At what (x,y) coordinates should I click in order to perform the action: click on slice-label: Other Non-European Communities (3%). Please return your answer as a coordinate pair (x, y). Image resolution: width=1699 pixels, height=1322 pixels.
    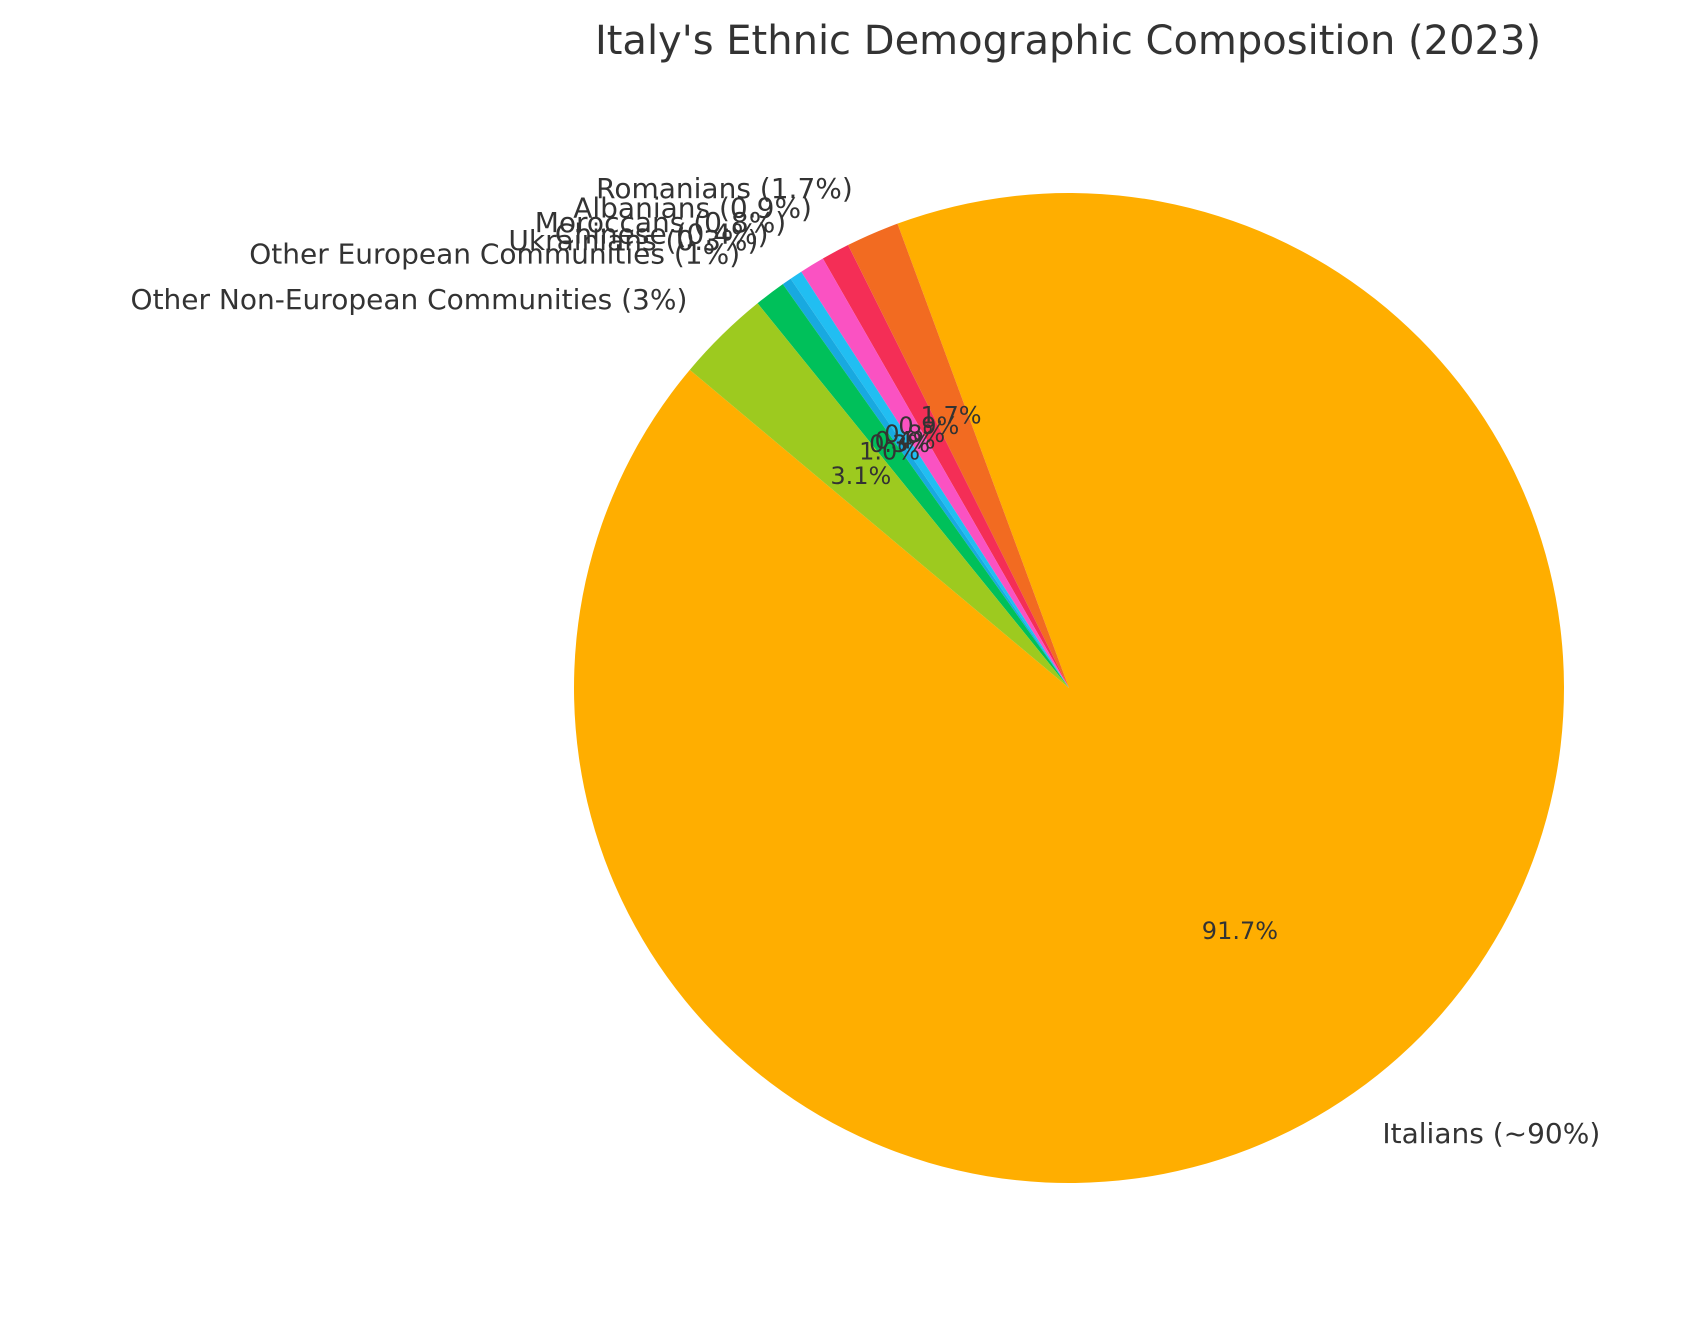
    Looking at the image, I should click on (409, 299).